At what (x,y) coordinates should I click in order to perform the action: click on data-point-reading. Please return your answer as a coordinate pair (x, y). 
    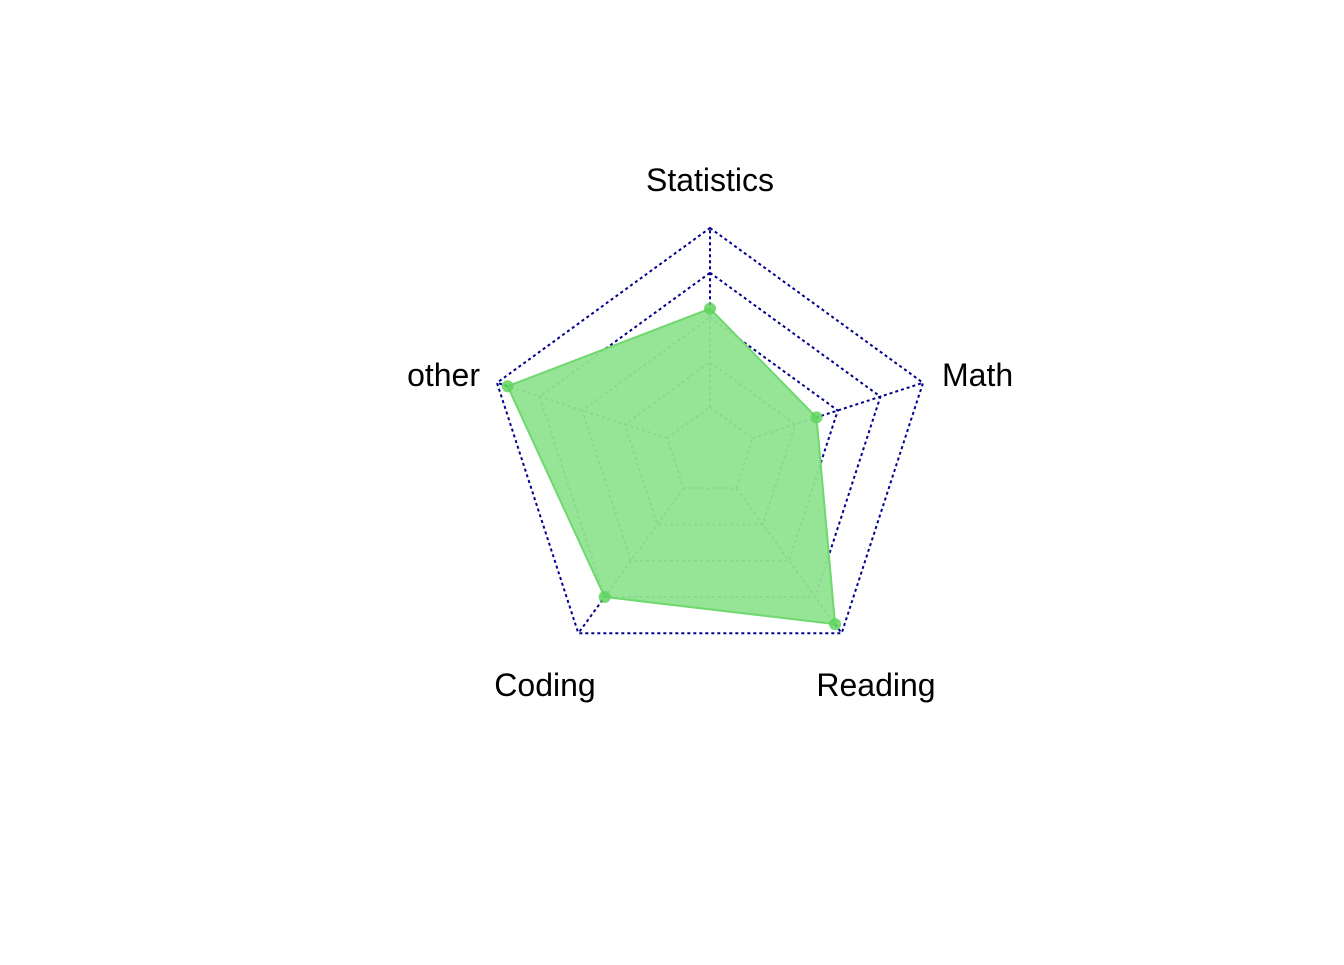
    Looking at the image, I should click on (835, 624).